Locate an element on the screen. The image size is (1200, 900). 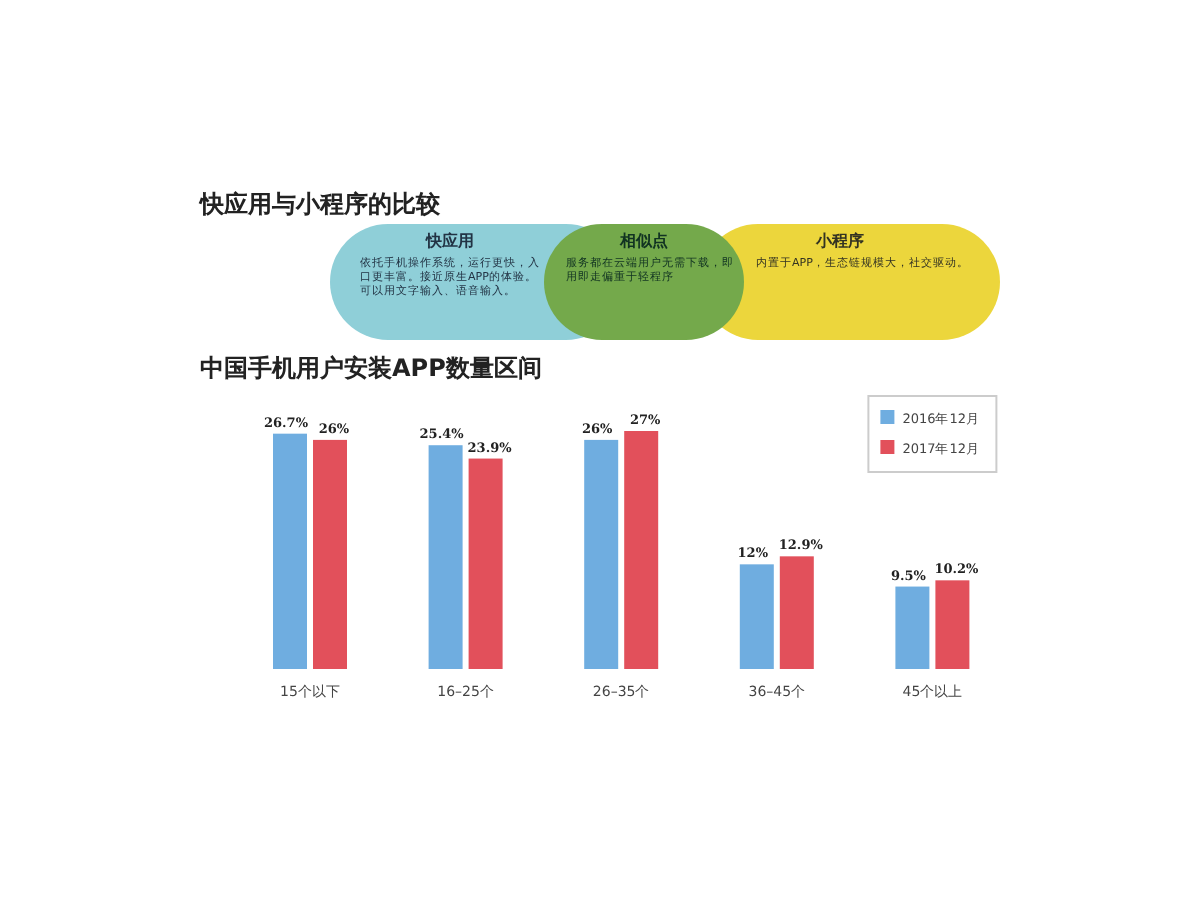
text: 快应用 is located at coordinates (449, 240).